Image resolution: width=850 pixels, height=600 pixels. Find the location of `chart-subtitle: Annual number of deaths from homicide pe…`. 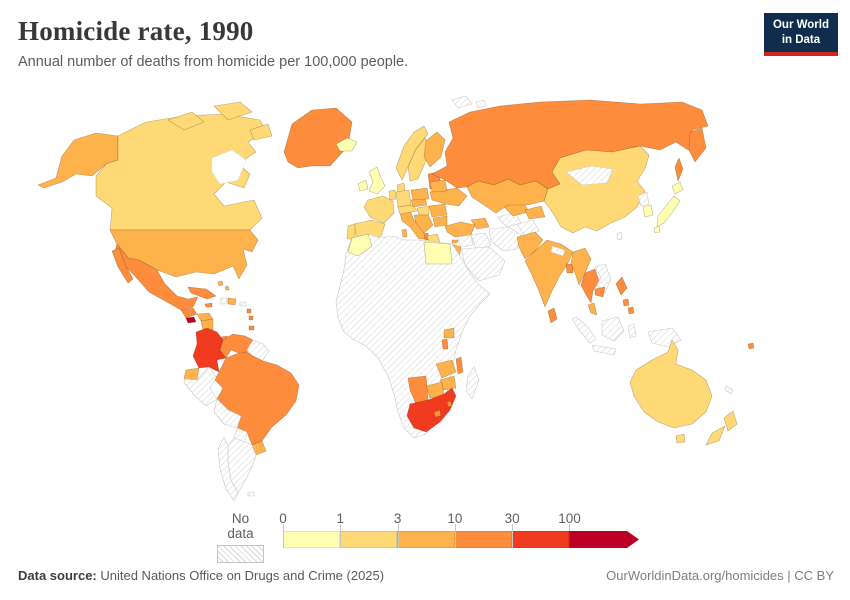

chart-subtitle: Annual number of deaths from homicide pe… is located at coordinates (213, 62).